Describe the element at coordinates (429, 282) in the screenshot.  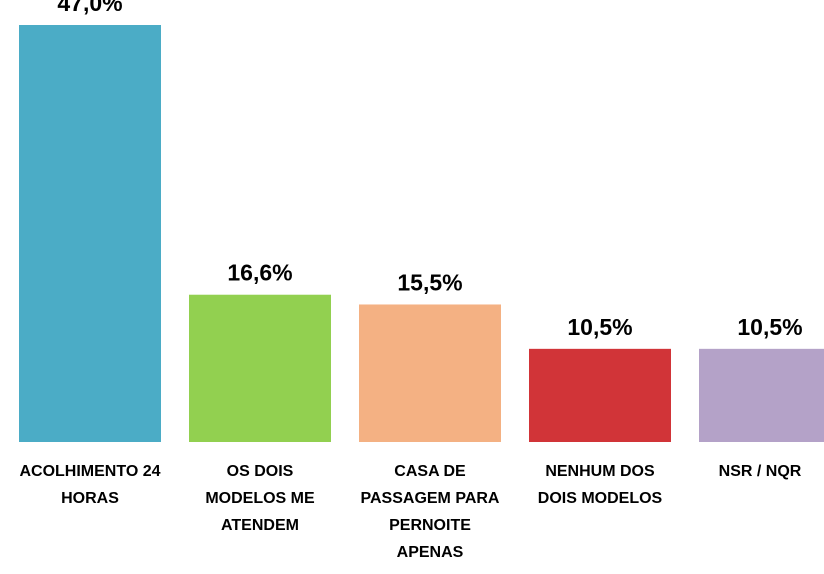
I see `value-label: 15,5%` at that location.